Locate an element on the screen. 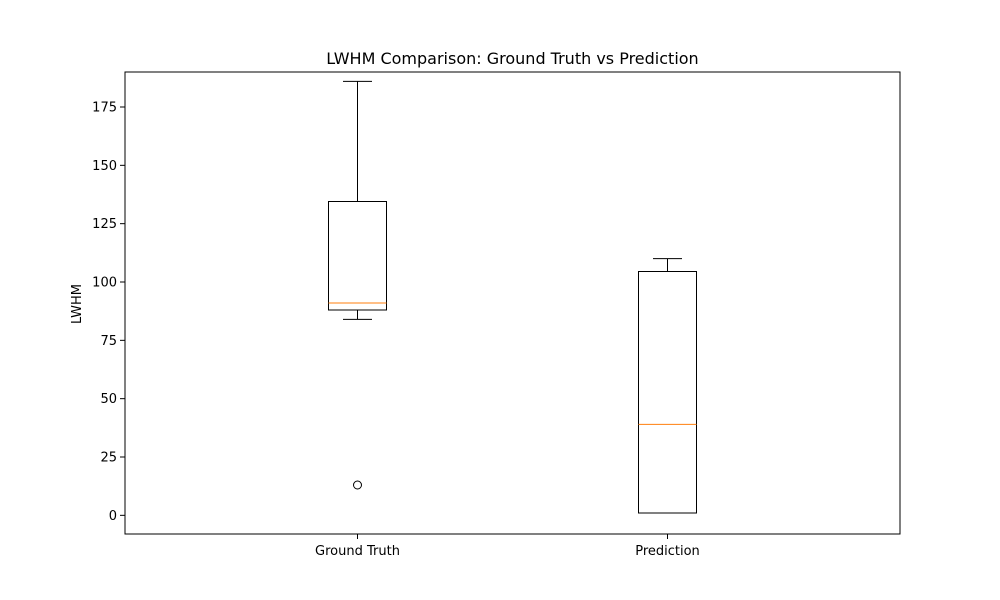 The image size is (1000, 600). box-group-prediction is located at coordinates (667, 386).